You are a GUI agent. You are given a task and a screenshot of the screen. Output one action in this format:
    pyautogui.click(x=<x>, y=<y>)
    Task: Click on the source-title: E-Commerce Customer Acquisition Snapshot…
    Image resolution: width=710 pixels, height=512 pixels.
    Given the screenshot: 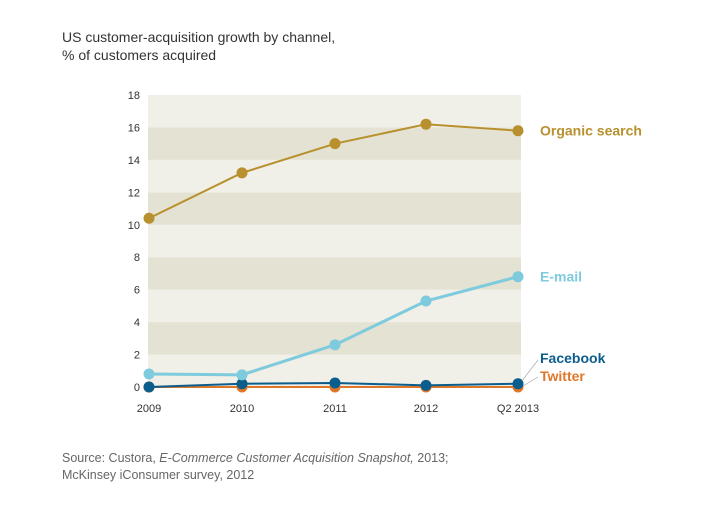 What is the action you would take?
    pyautogui.click(x=286, y=458)
    